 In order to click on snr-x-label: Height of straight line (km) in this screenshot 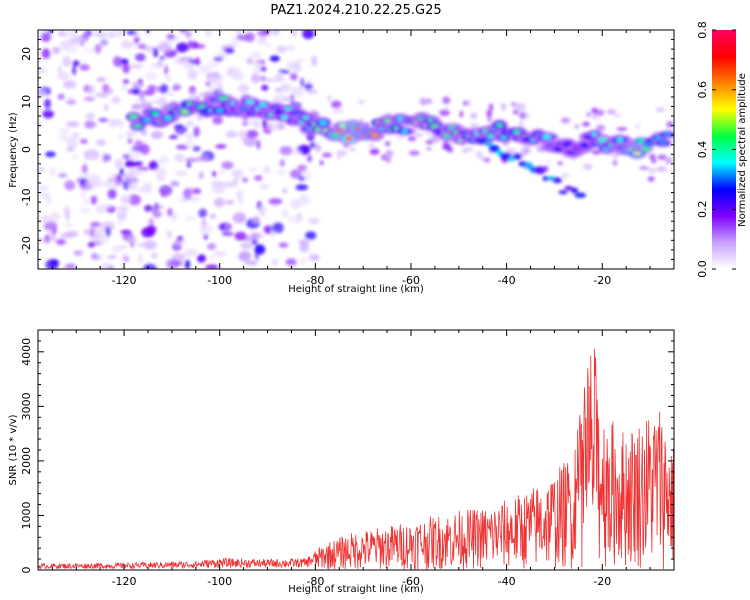, I will do `click(356, 589)`.